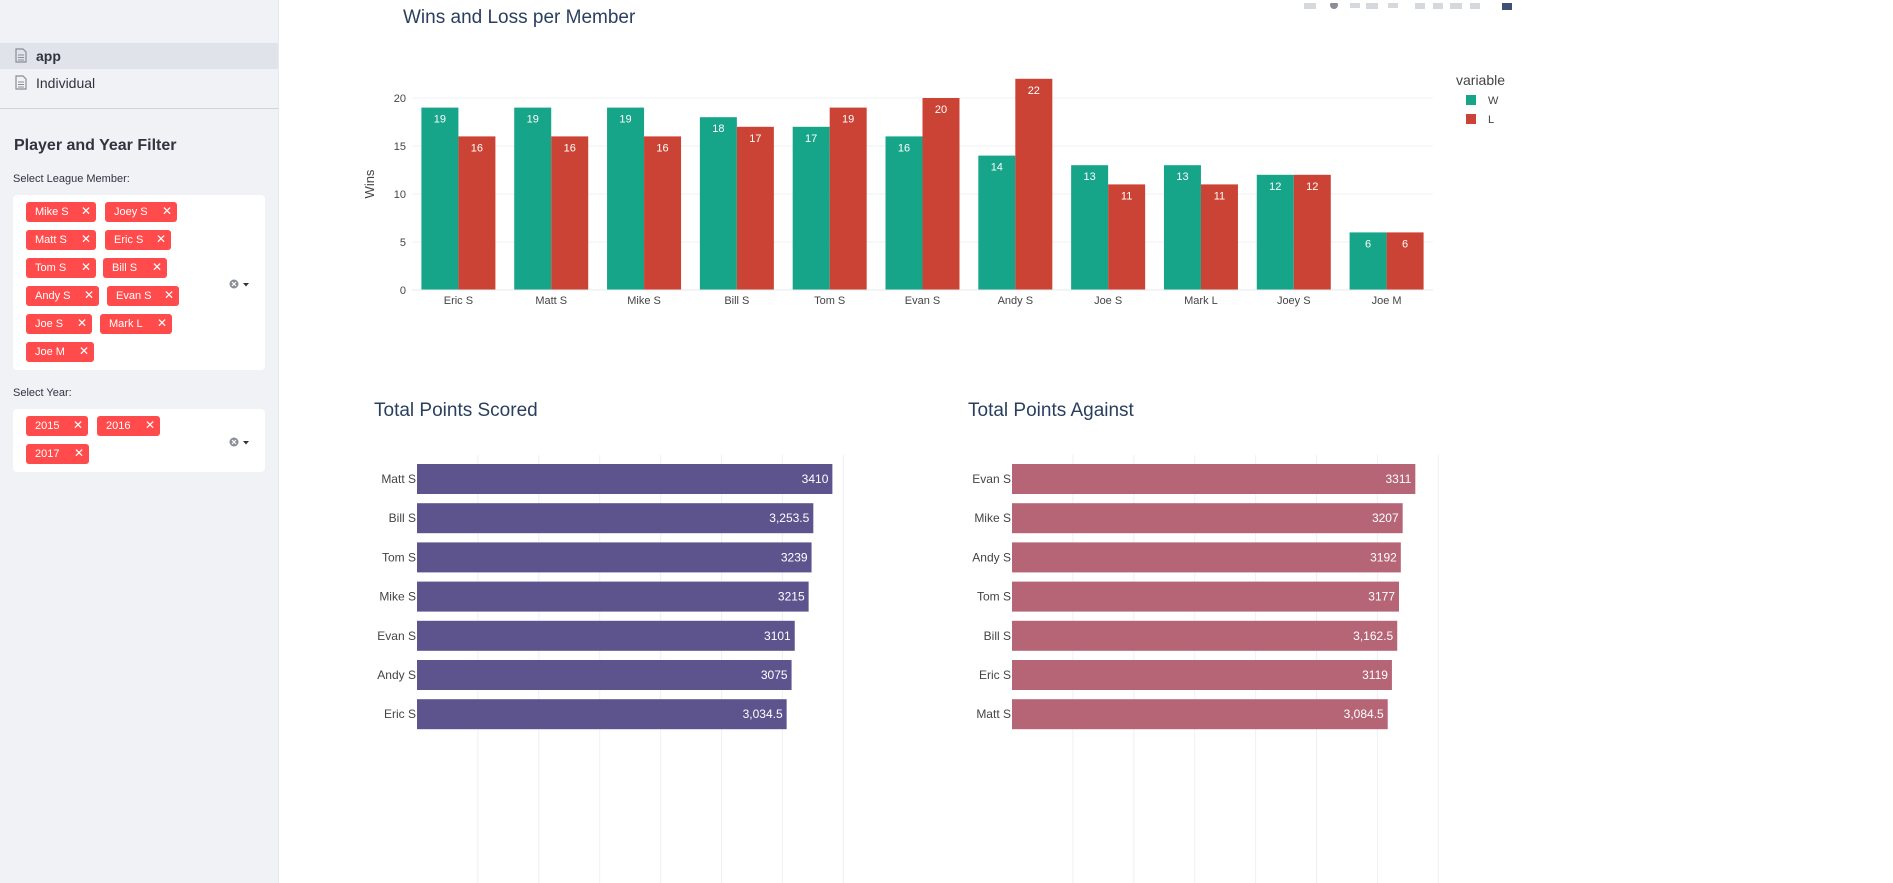 This screenshot has height=883, width=1893. I want to click on bar-value-label: 3207, so click(1385, 518).